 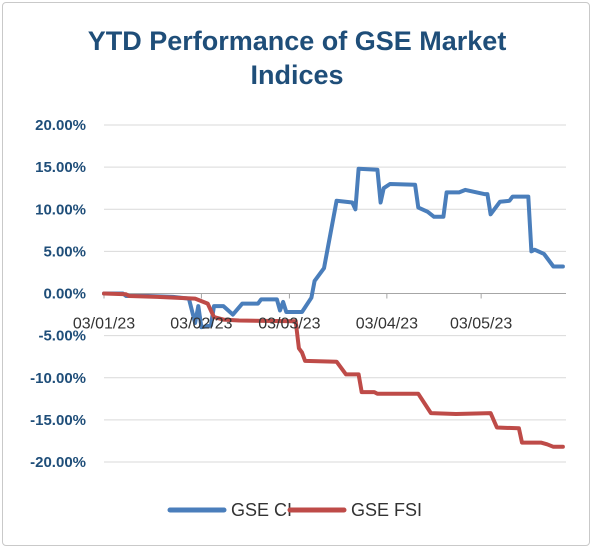 I want to click on x-tick-label: 03/02/23, so click(x=201, y=324).